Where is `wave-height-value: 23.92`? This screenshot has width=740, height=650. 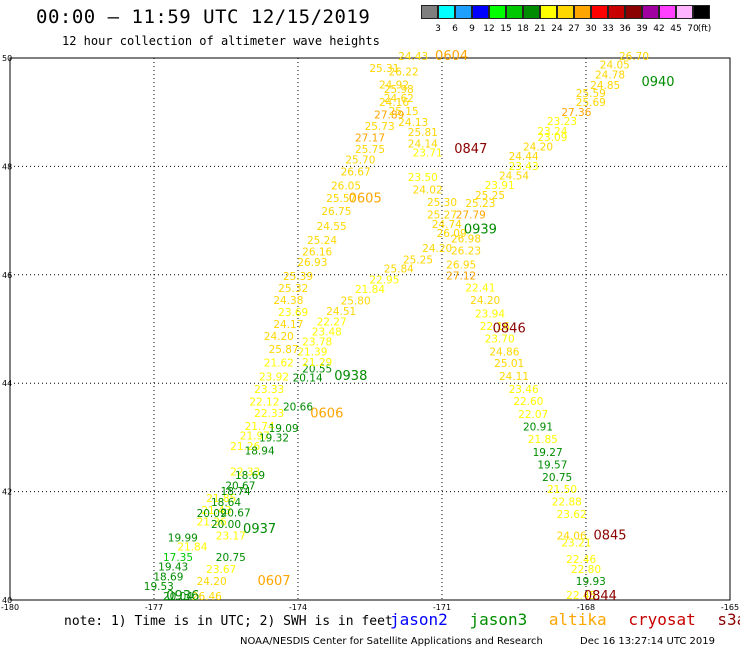 wave-height-value: 23.92 is located at coordinates (274, 377).